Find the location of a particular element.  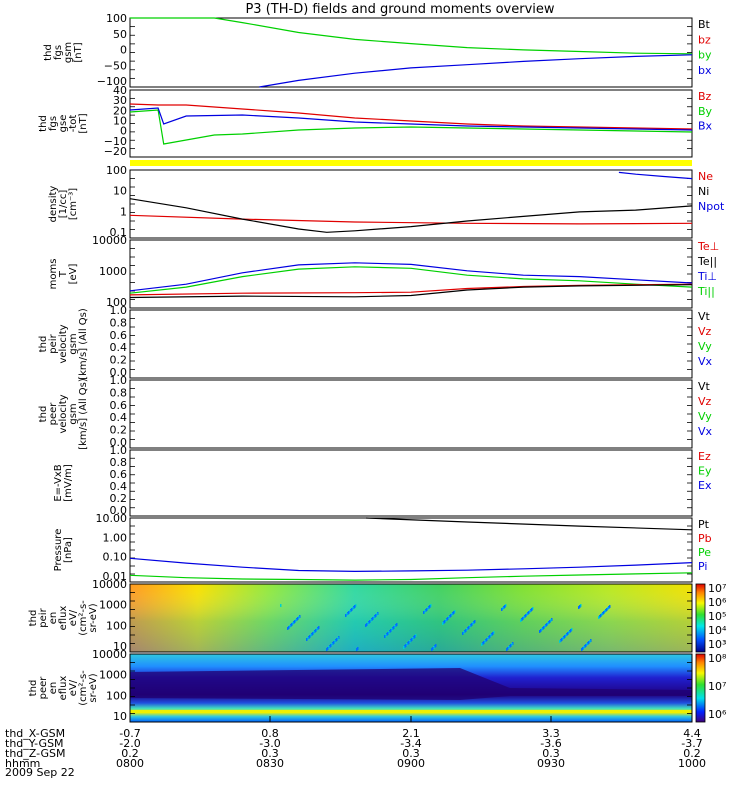

y-axis-label: velocity is located at coordinates (63, 413).